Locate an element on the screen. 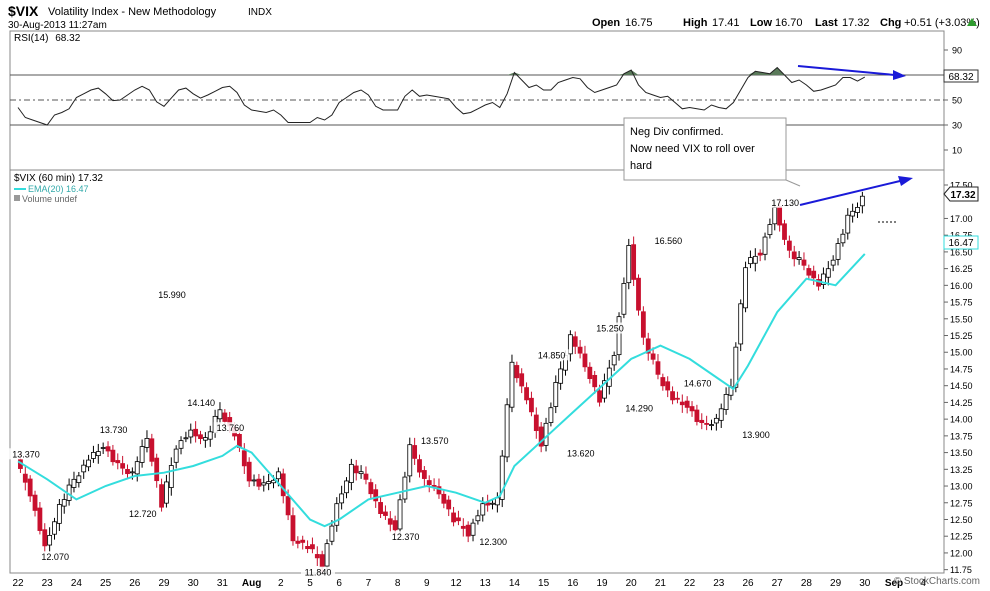 This screenshot has width=990, height=591. rsi-overbought-fill is located at coordinates (441, 71).